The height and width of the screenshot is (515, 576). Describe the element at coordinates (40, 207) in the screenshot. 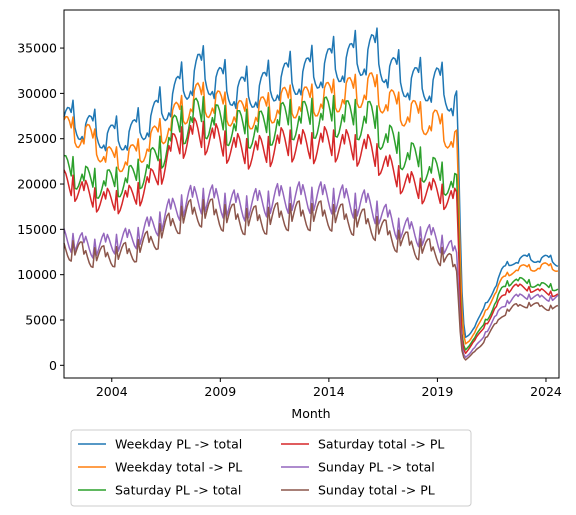

I see `y-axis: 0 5000 10000 15000 20000 25000 30000 35000` at that location.